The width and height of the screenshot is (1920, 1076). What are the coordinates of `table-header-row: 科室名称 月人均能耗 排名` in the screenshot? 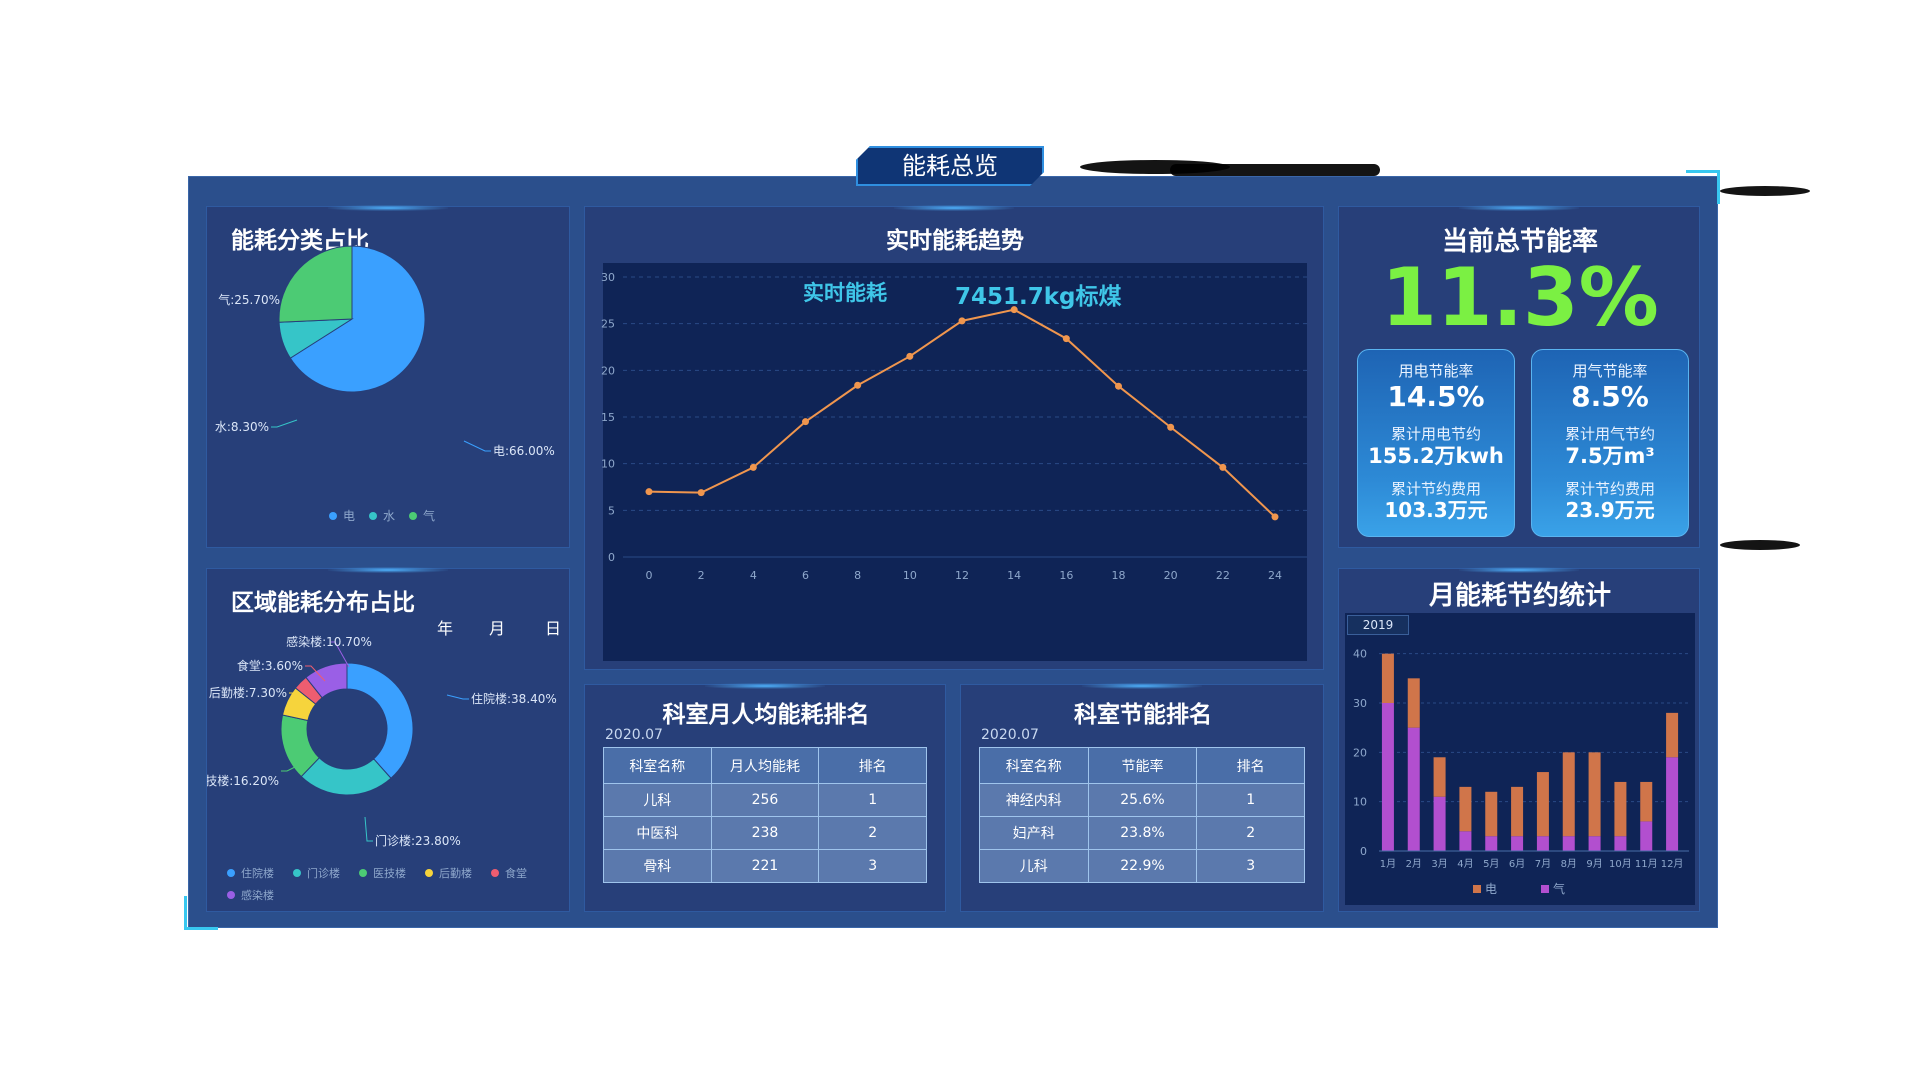 It's located at (765, 765).